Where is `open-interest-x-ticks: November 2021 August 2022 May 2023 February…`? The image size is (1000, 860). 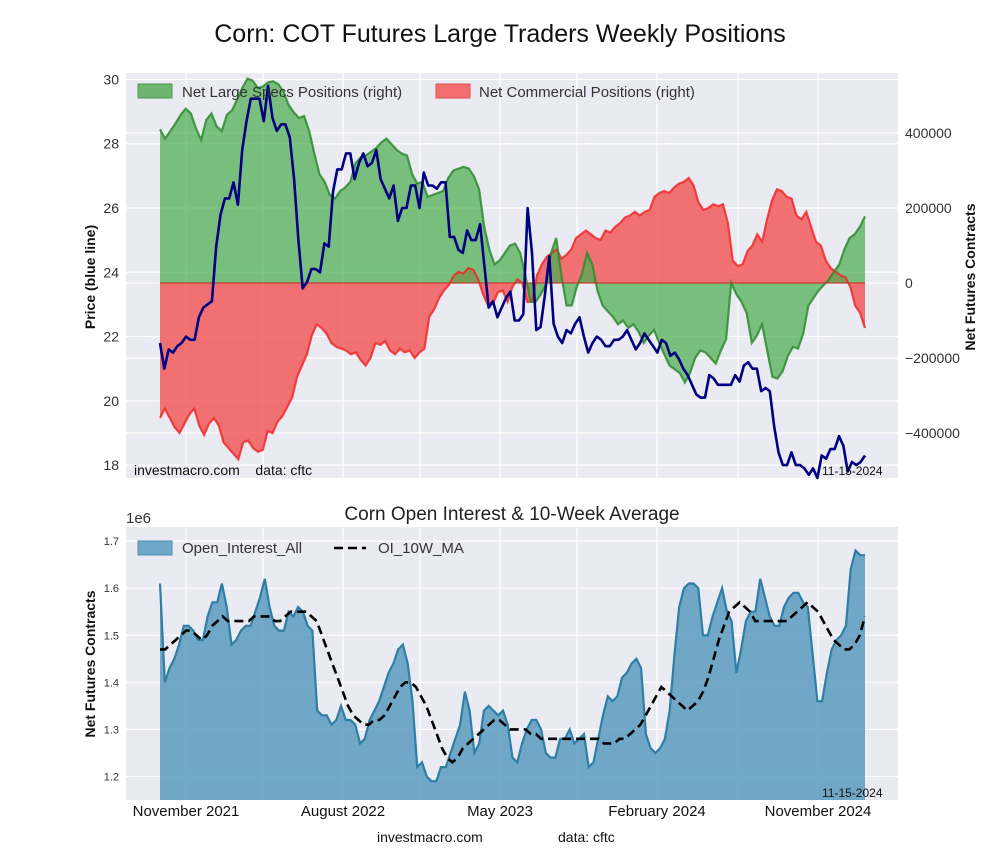 open-interest-x-ticks: November 2021 August 2022 May 2023 February… is located at coordinates (502, 811).